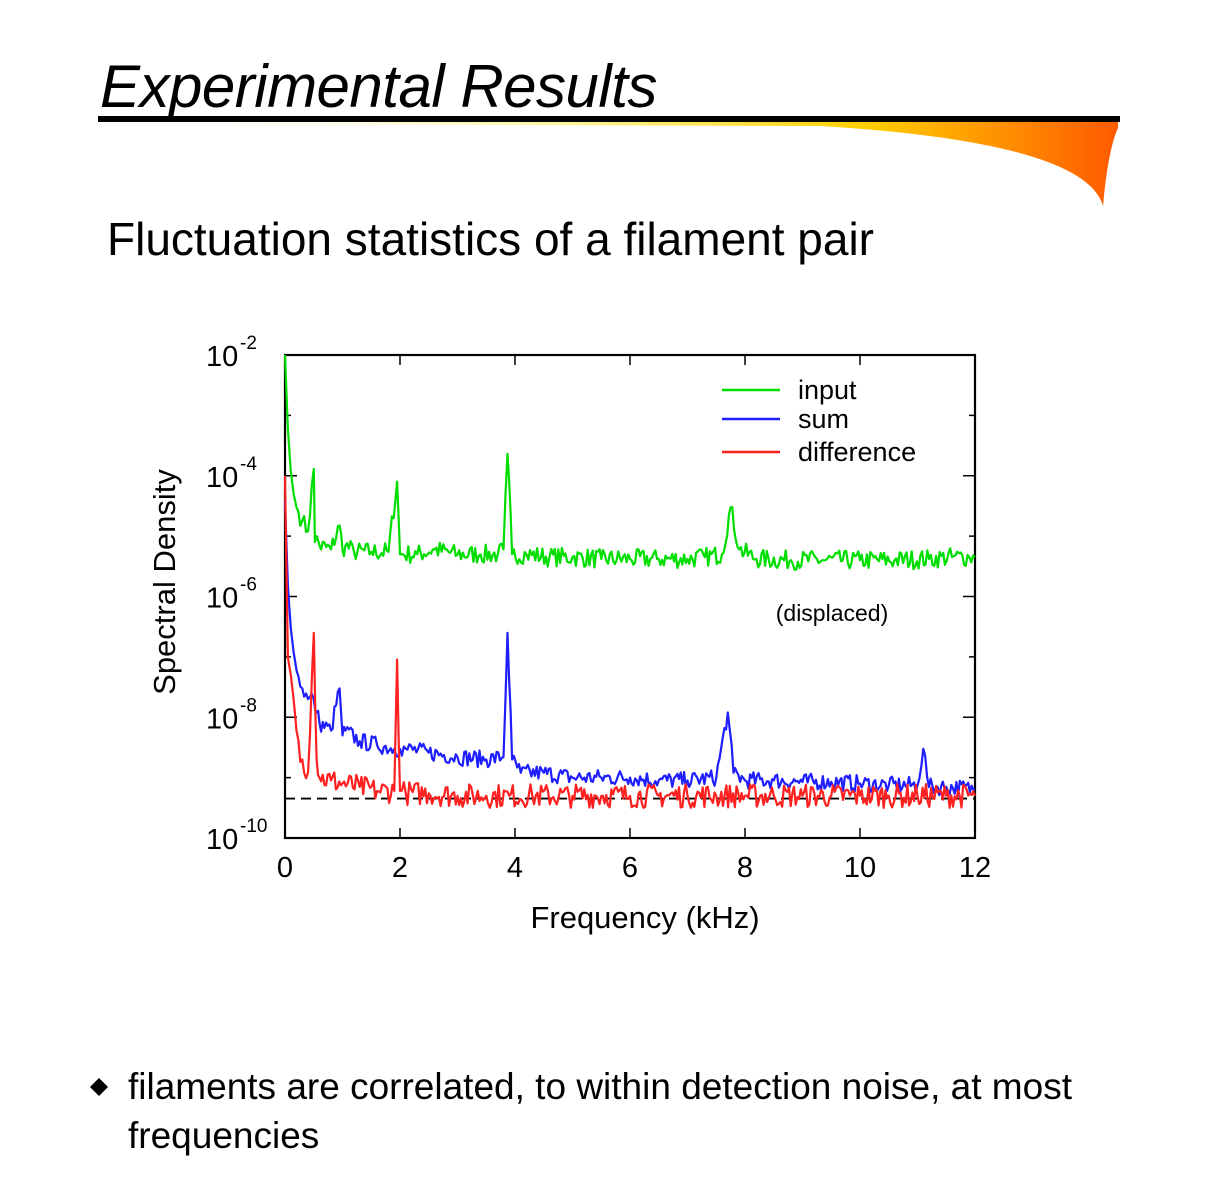 This screenshot has height=1204, width=1224. I want to click on y-tick-label-exponent: -4, so click(248, 464).